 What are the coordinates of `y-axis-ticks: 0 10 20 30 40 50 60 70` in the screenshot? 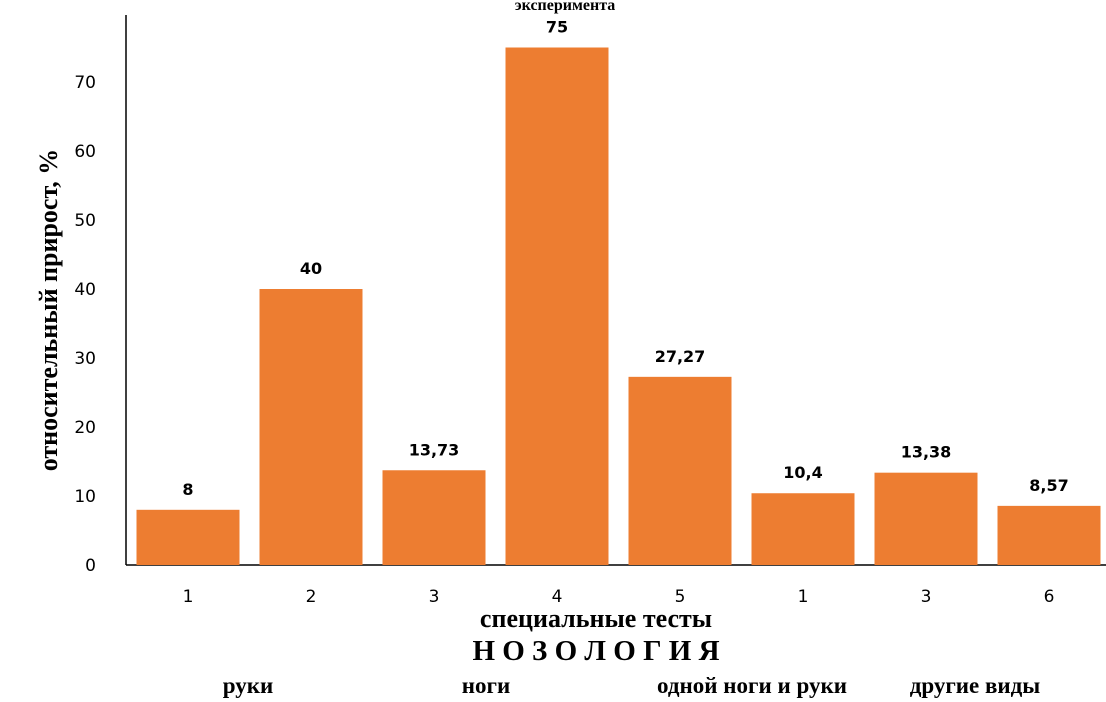 It's located at (85, 324).